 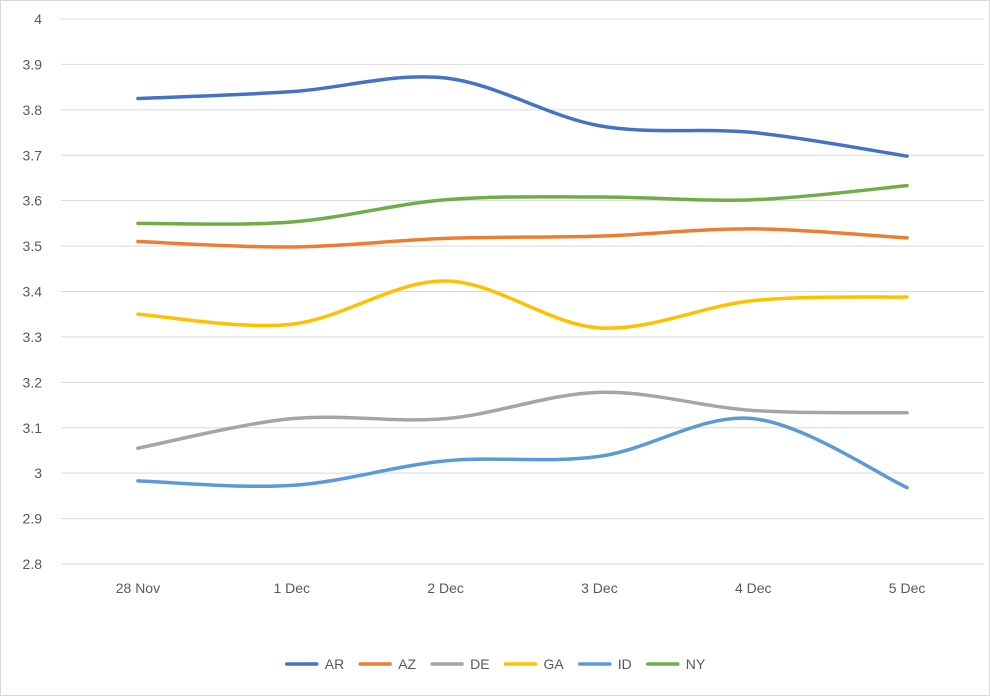 I want to click on legend-label: DE, so click(x=479, y=664).